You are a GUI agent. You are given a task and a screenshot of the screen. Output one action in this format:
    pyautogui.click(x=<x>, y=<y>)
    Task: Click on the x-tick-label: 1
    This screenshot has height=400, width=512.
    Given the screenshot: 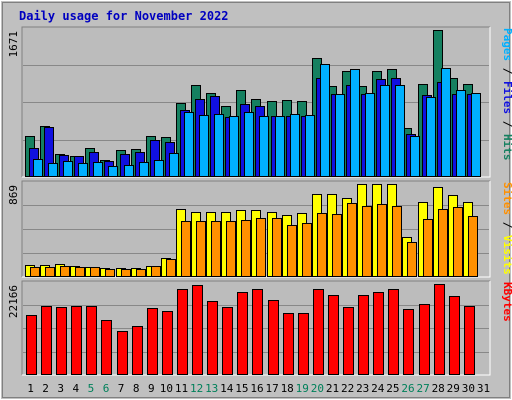 What is the action you would take?
    pyautogui.click(x=30, y=388)
    